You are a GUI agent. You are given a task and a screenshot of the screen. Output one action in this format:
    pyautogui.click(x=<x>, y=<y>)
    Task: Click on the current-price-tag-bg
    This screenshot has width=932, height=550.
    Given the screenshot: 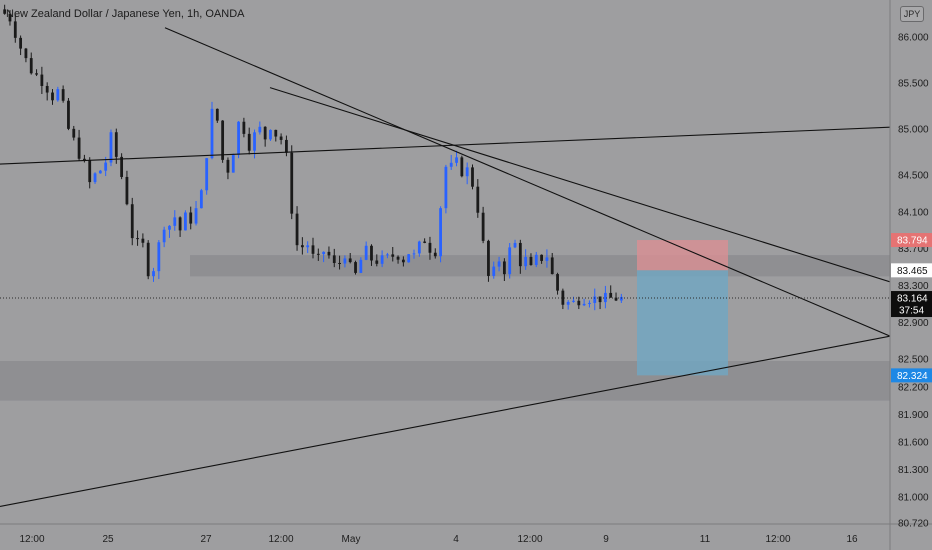 What is the action you would take?
    pyautogui.click(x=911, y=304)
    